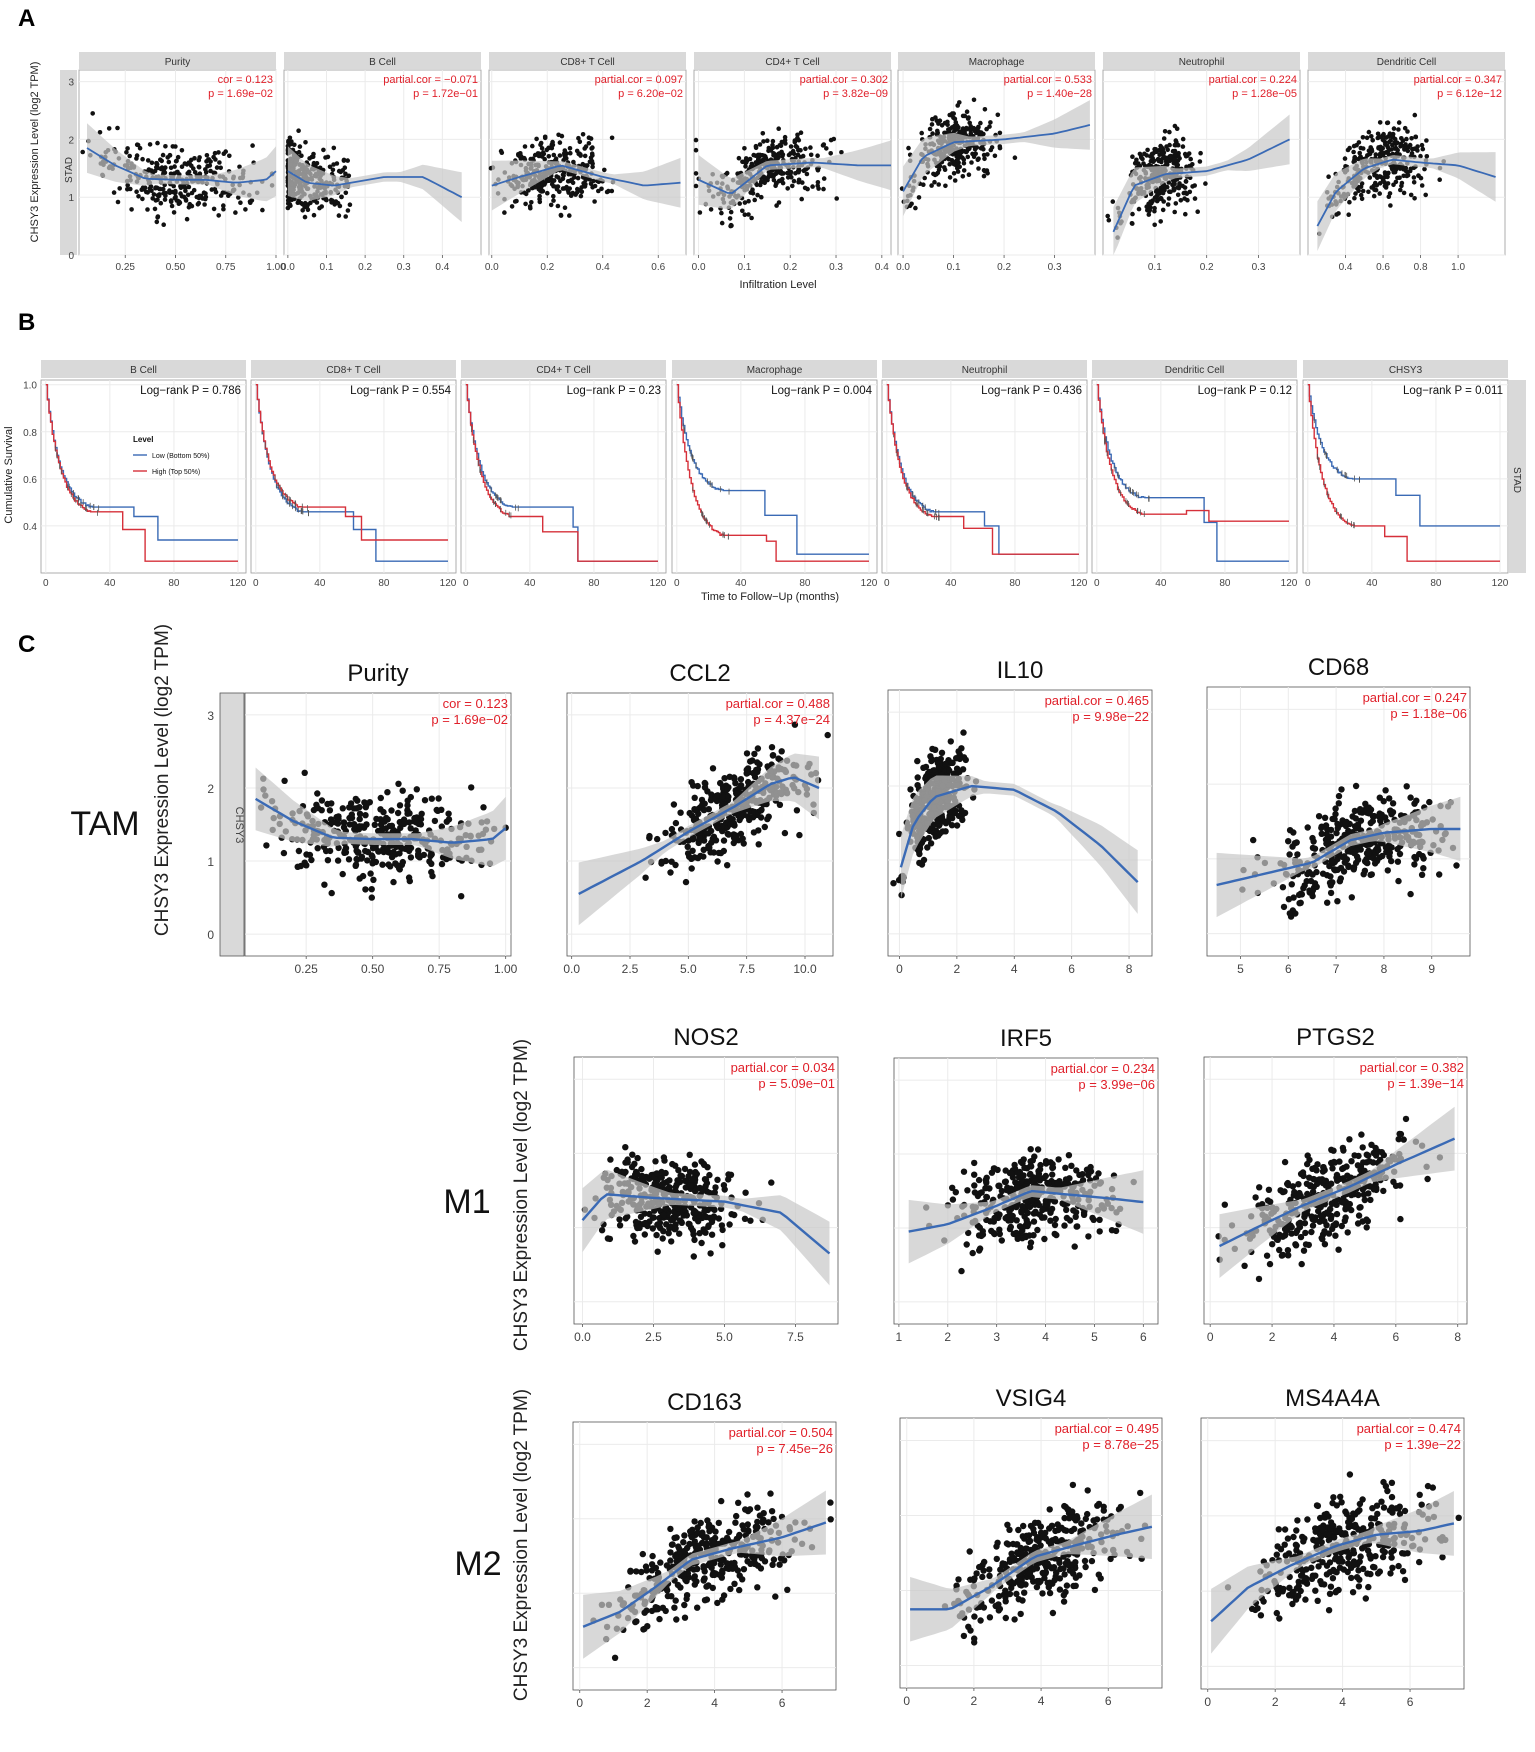 The height and width of the screenshot is (1752, 1535). What do you see at coordinates (775, 370) in the screenshot?
I see `facet-title: Macrophage` at bounding box center [775, 370].